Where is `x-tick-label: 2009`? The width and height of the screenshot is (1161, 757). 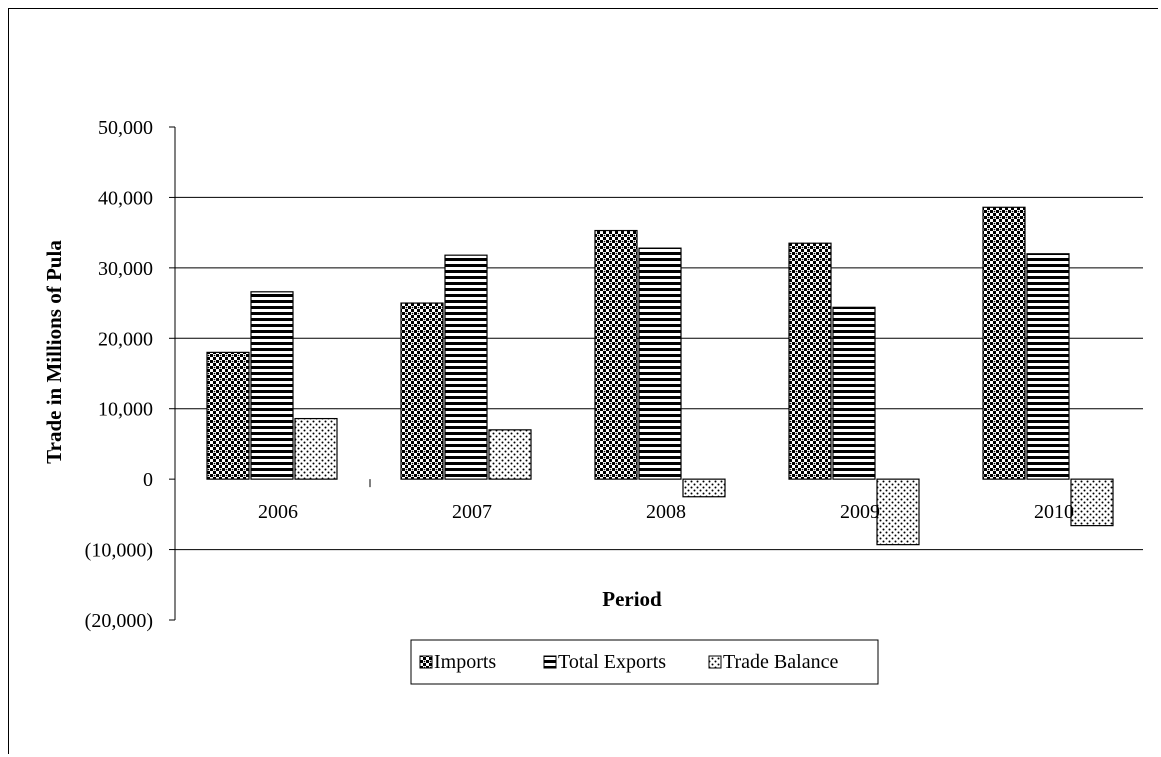
x-tick-label: 2009 is located at coordinates (860, 512).